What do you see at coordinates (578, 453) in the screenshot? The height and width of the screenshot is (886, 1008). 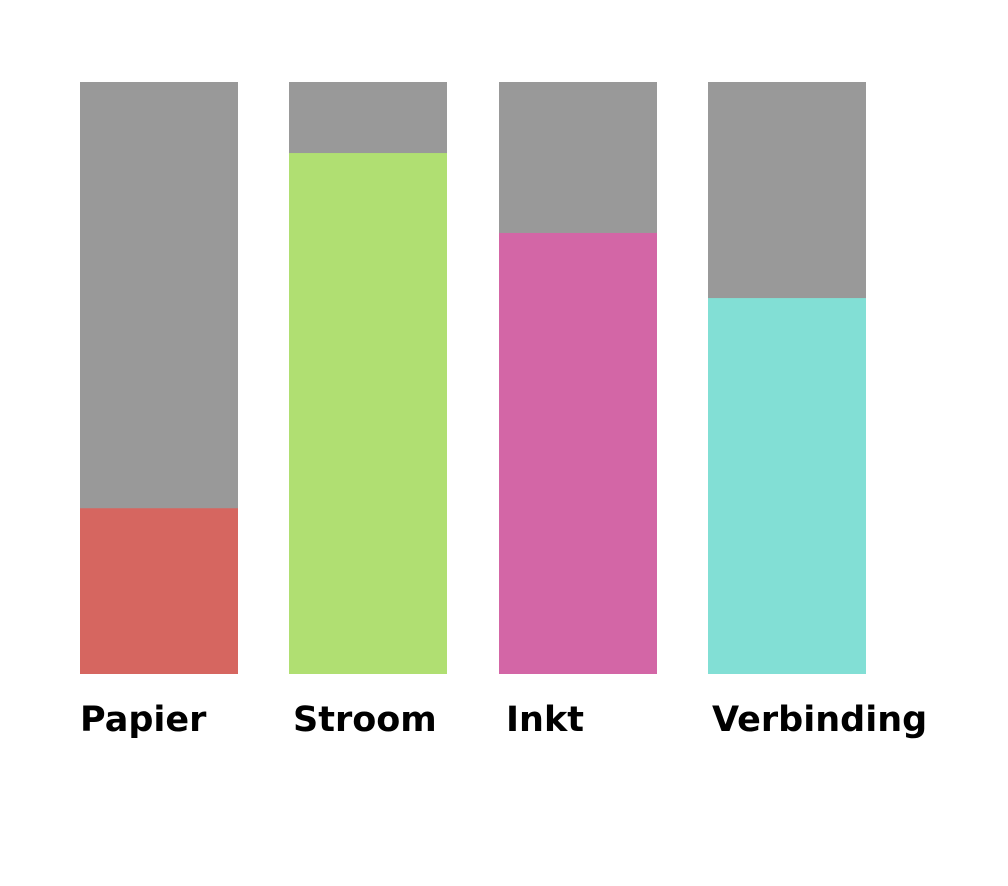 I see `bar-inkt` at bounding box center [578, 453].